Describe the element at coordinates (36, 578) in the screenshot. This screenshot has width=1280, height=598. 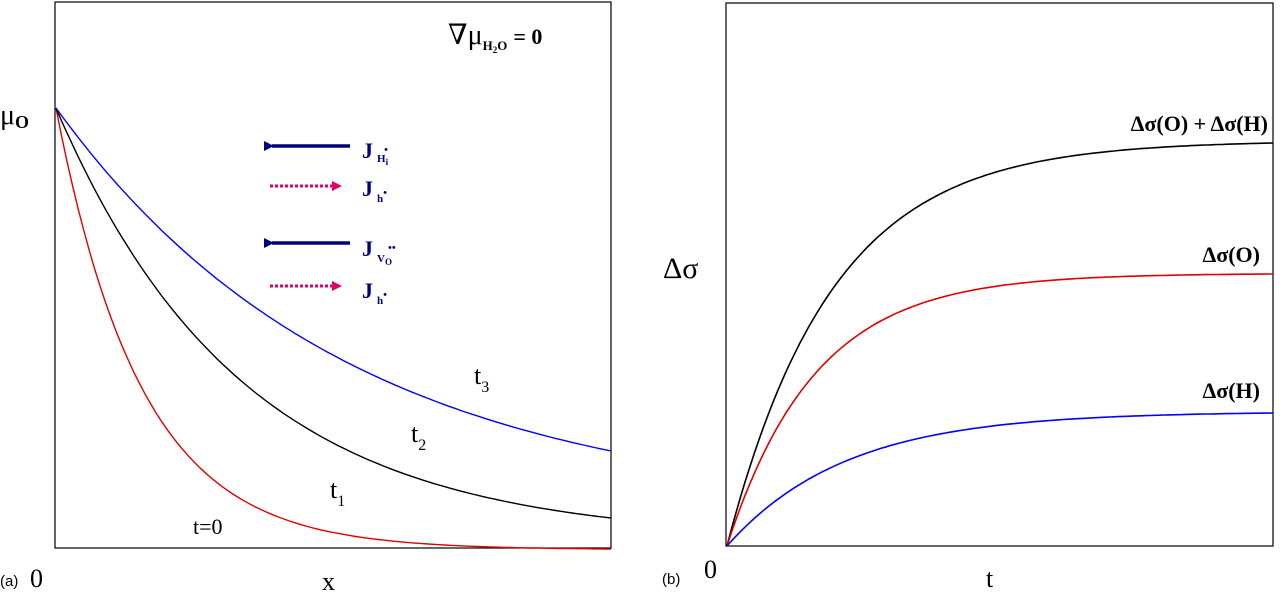
I see `panel-a-origin: 0` at that location.